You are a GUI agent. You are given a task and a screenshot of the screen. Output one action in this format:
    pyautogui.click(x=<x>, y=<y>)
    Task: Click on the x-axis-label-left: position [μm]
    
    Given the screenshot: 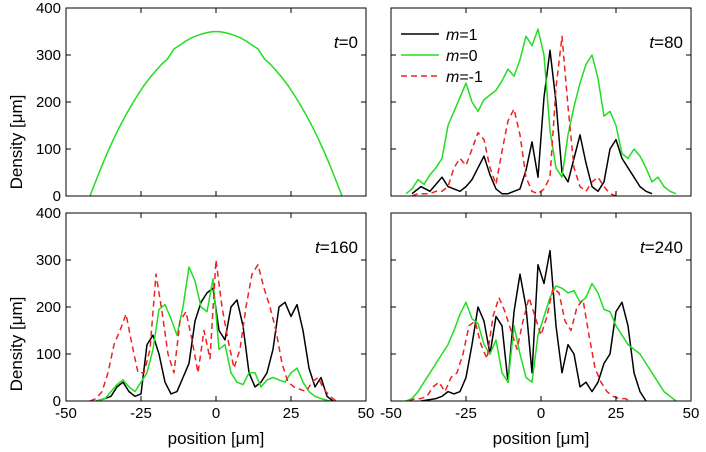 What is the action you would take?
    pyautogui.click(x=216, y=438)
    